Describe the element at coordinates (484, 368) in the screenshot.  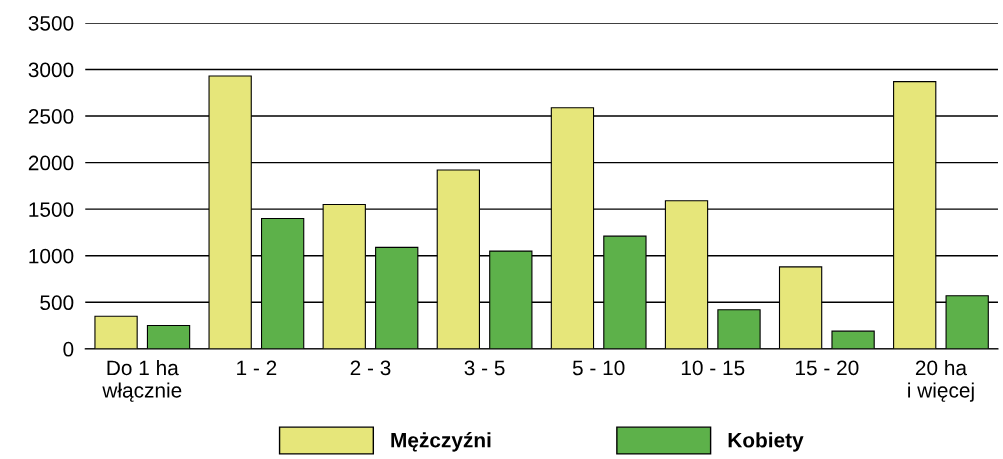
I see `x-tick-label: 3 - 5` at that location.